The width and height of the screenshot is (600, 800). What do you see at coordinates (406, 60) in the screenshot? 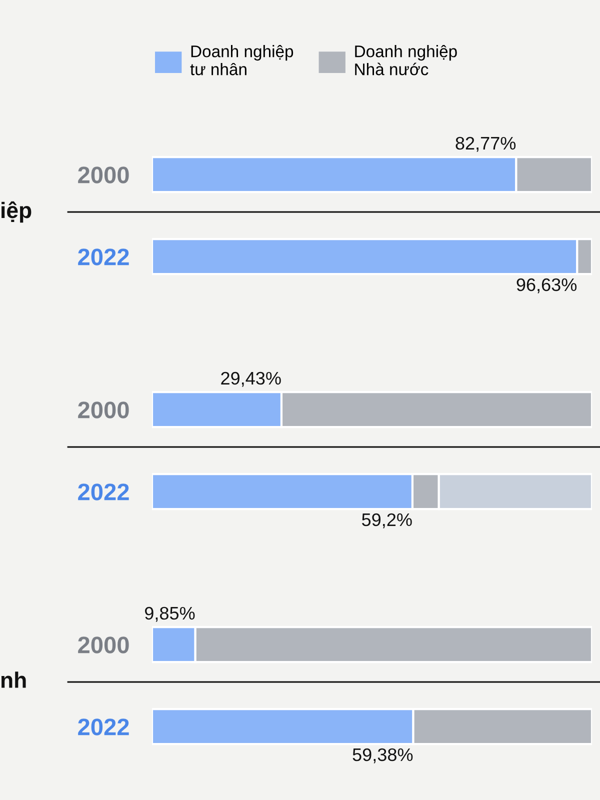
I see `legend-label: Doanh nghiệp Nhà nước` at bounding box center [406, 60].